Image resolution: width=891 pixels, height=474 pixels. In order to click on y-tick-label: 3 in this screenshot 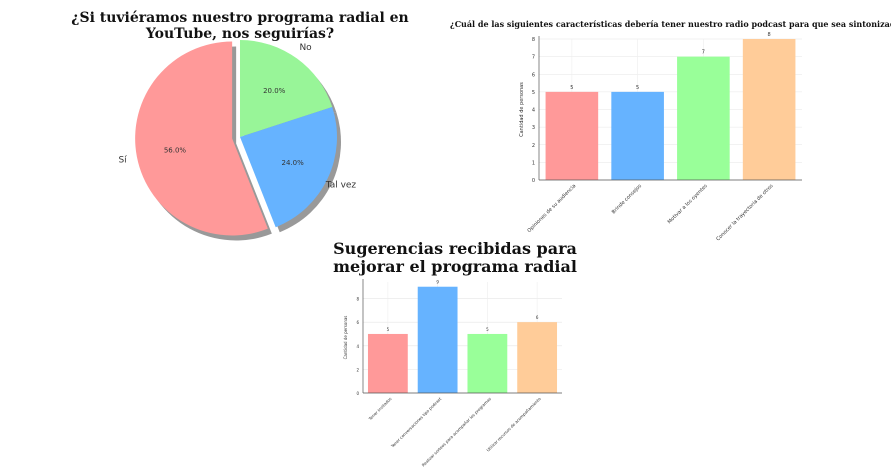, I will do `click(533, 128)`.